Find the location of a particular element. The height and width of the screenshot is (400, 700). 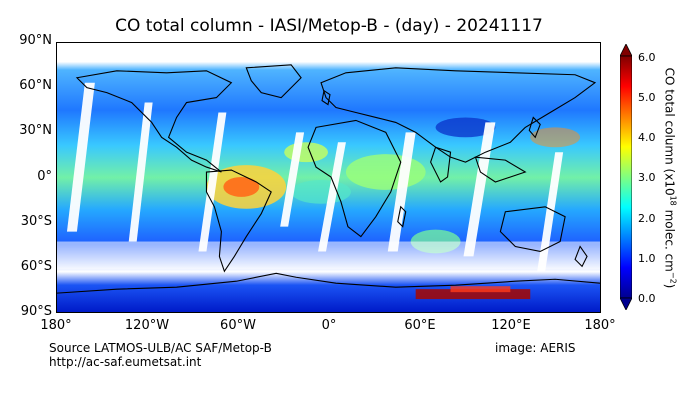

colorbar-tick-6: 6.0 is located at coordinates (647, 57).